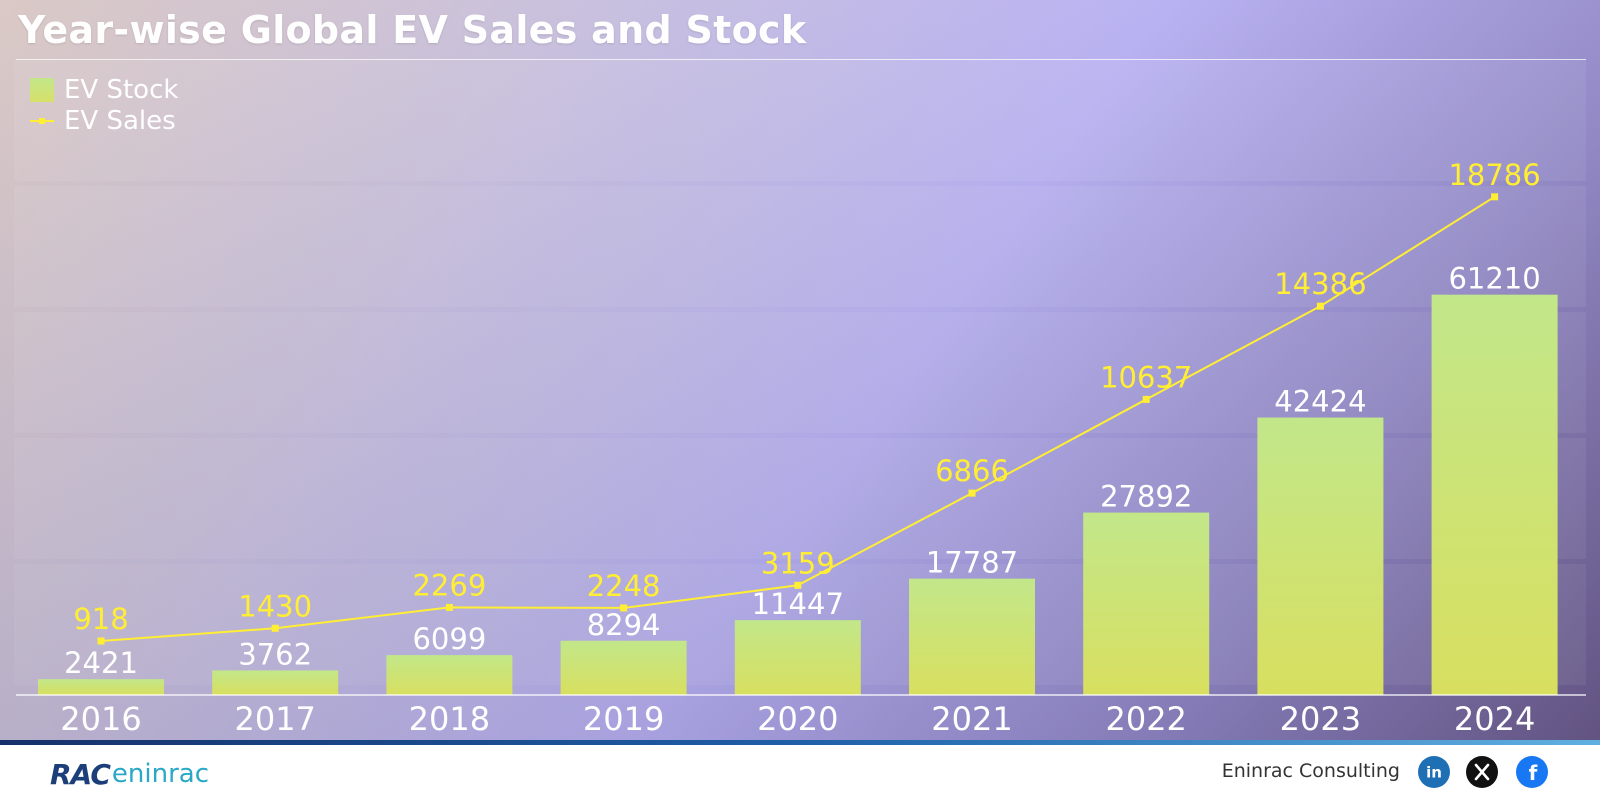  I want to click on line-label-2018: 2269, so click(449, 585).